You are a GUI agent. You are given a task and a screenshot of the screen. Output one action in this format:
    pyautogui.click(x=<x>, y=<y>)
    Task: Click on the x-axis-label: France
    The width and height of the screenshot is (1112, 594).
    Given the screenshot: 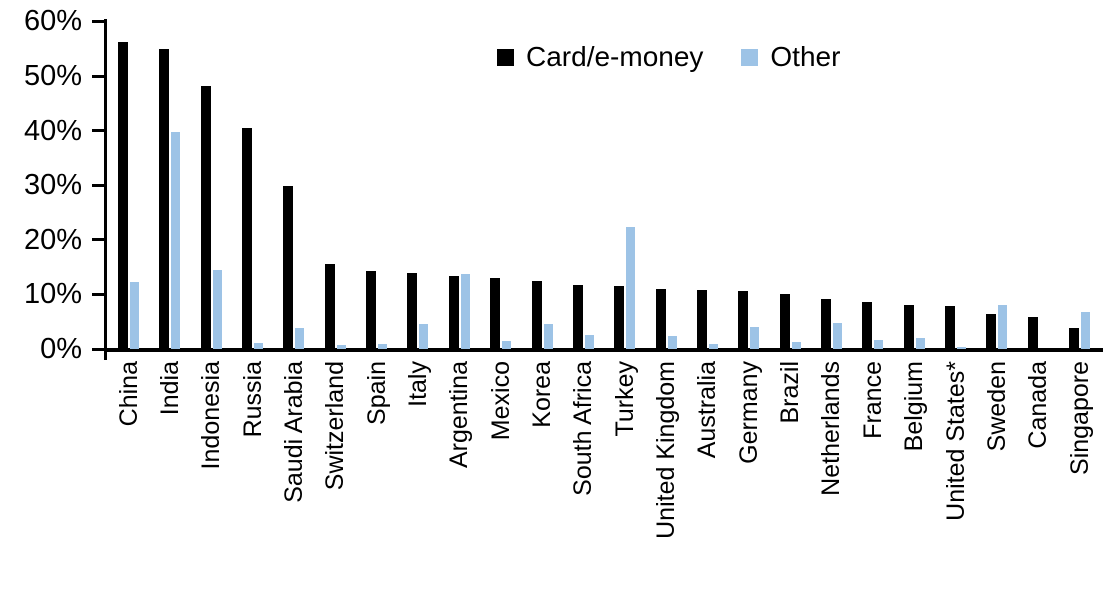 What is the action you would take?
    pyautogui.click(x=872, y=400)
    